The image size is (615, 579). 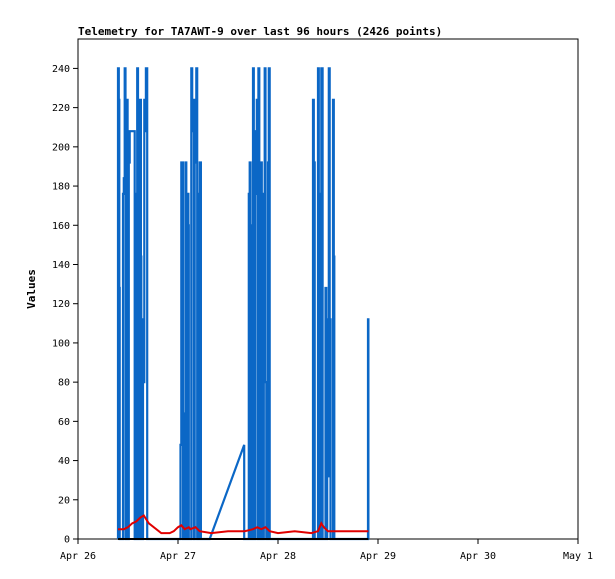 What do you see at coordinates (61, 304) in the screenshot?
I see `y-tick-label: 120` at bounding box center [61, 304].